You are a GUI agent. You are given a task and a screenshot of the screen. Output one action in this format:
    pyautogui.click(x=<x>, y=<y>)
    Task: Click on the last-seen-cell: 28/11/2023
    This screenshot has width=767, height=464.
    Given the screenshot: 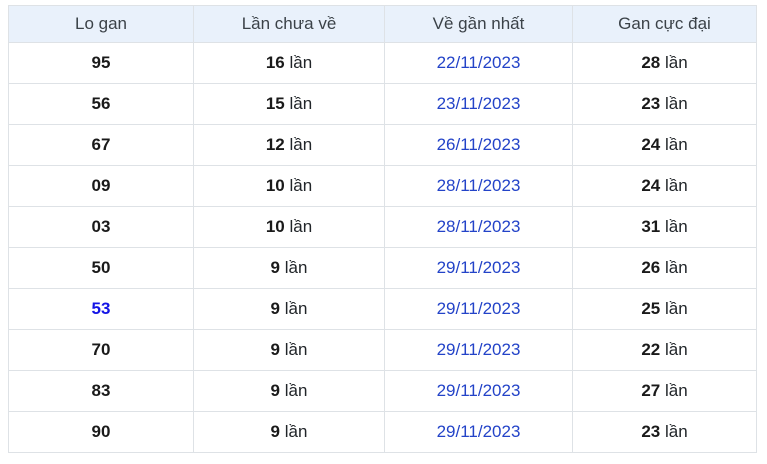 What is the action you would take?
    pyautogui.click(x=478, y=227)
    